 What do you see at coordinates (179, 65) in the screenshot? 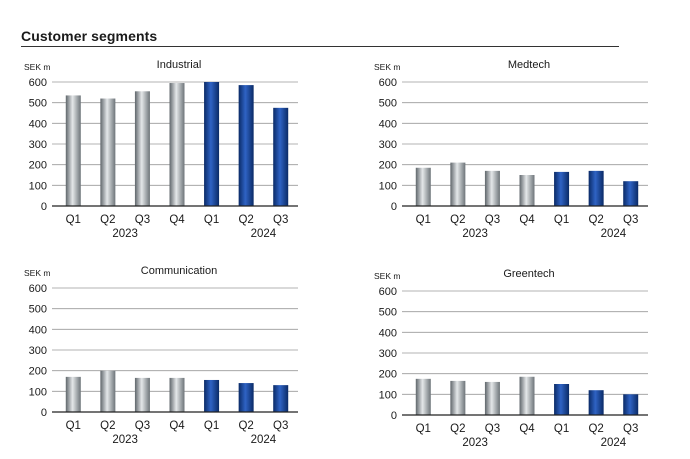
I see `chart-title: Industrial` at bounding box center [179, 65].